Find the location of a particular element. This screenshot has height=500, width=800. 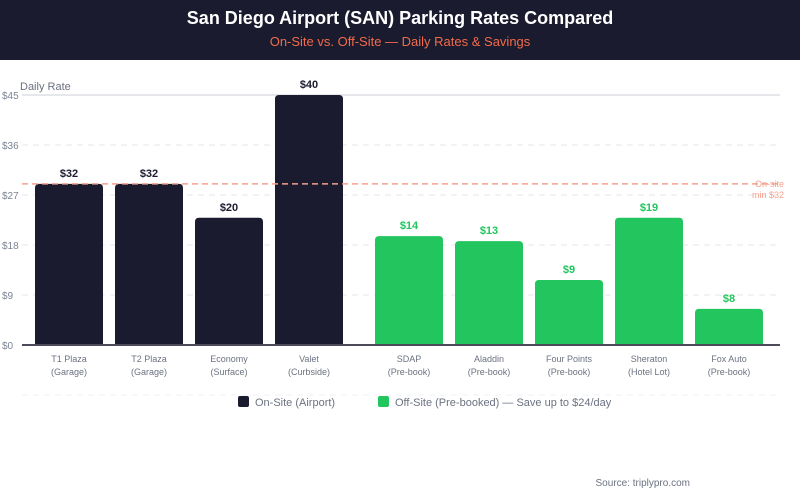

data-label: $19 is located at coordinates (649, 208).